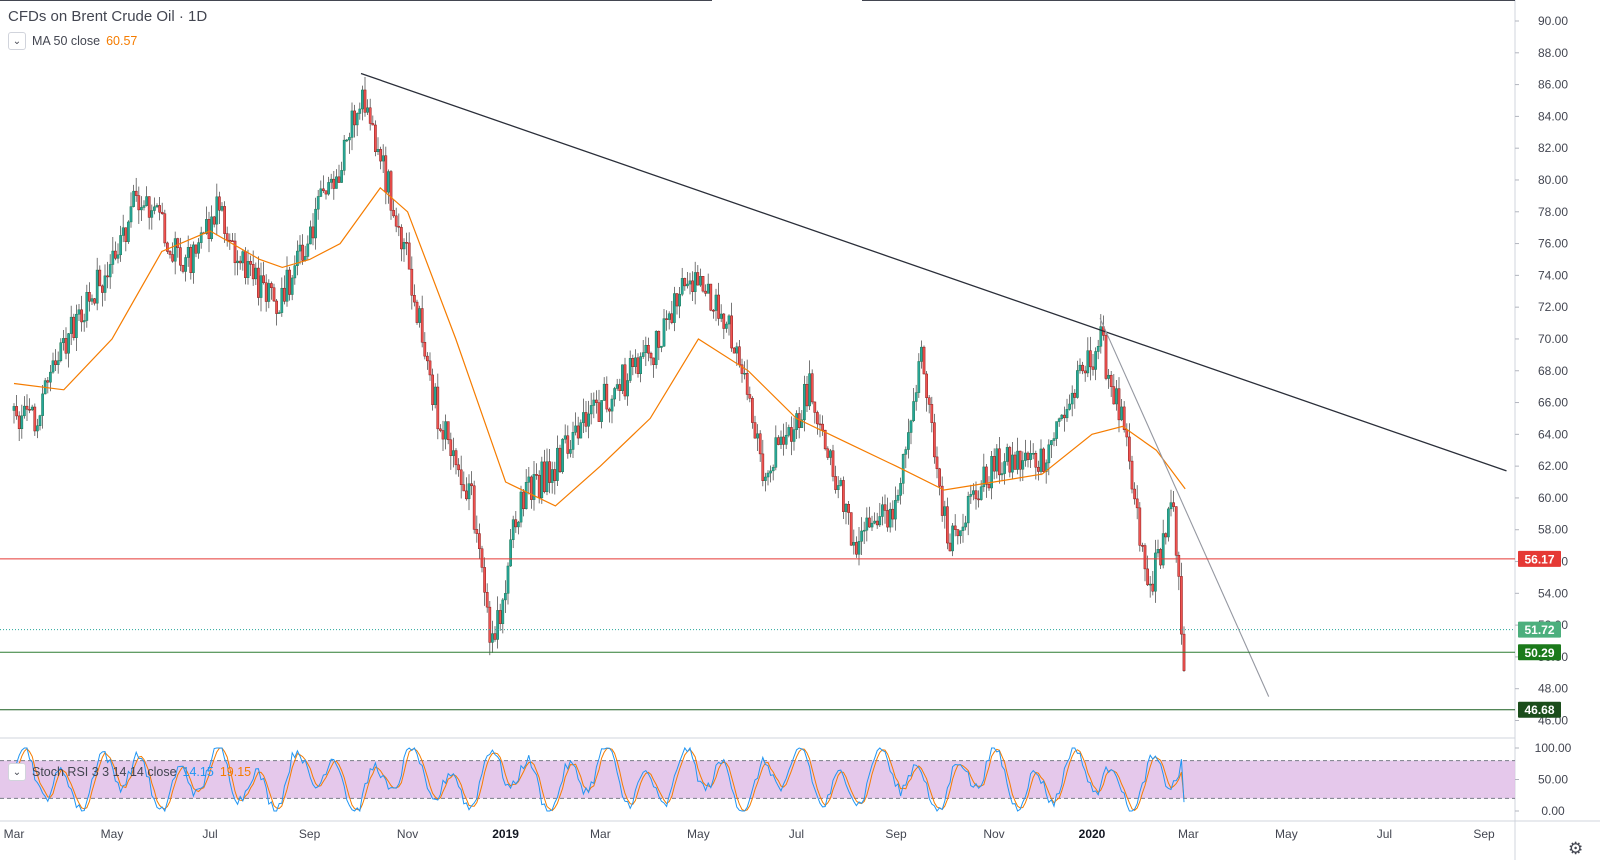 The width and height of the screenshot is (1600, 865). Describe the element at coordinates (235, 772) in the screenshot. I see `stoch-d-value: 19.15` at that location.